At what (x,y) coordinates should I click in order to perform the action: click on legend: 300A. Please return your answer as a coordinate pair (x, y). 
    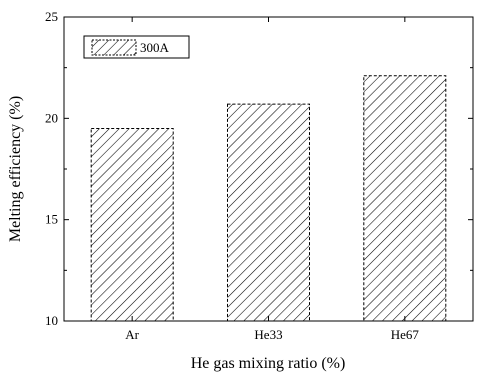
    Looking at the image, I should click on (136, 47).